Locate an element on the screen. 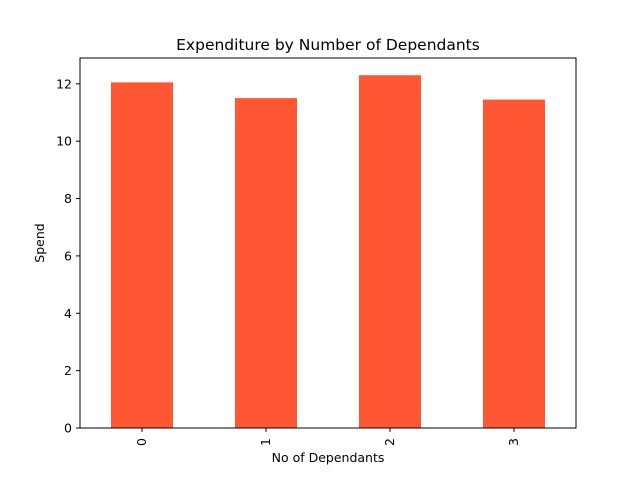 The height and width of the screenshot is (480, 640). y-tick-label: 4 is located at coordinates (68, 313).